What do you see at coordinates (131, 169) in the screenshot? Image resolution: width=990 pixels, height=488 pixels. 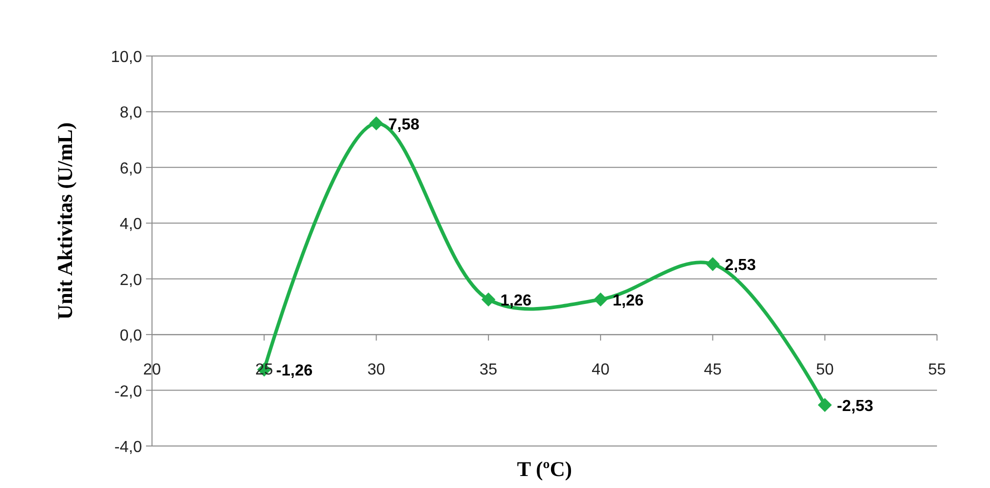 I see `y-tick-label: 6,0` at bounding box center [131, 169].